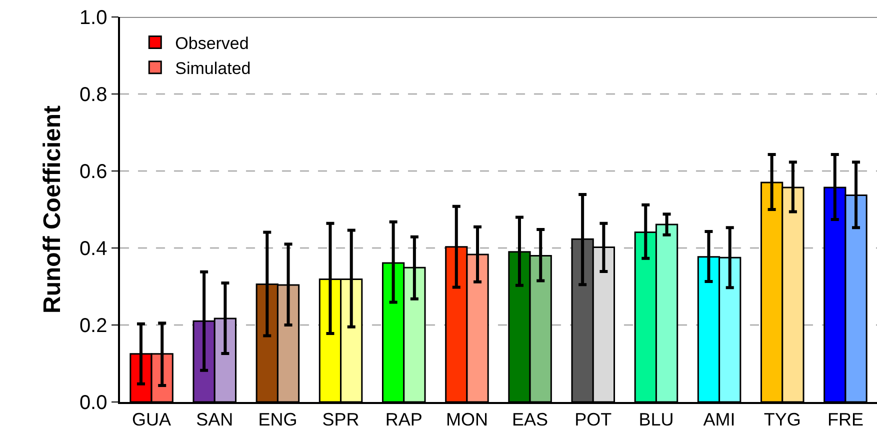 The image size is (877, 433). Describe the element at coordinates (93, 172) in the screenshot. I see `y-tick-label: 0.6` at that location.